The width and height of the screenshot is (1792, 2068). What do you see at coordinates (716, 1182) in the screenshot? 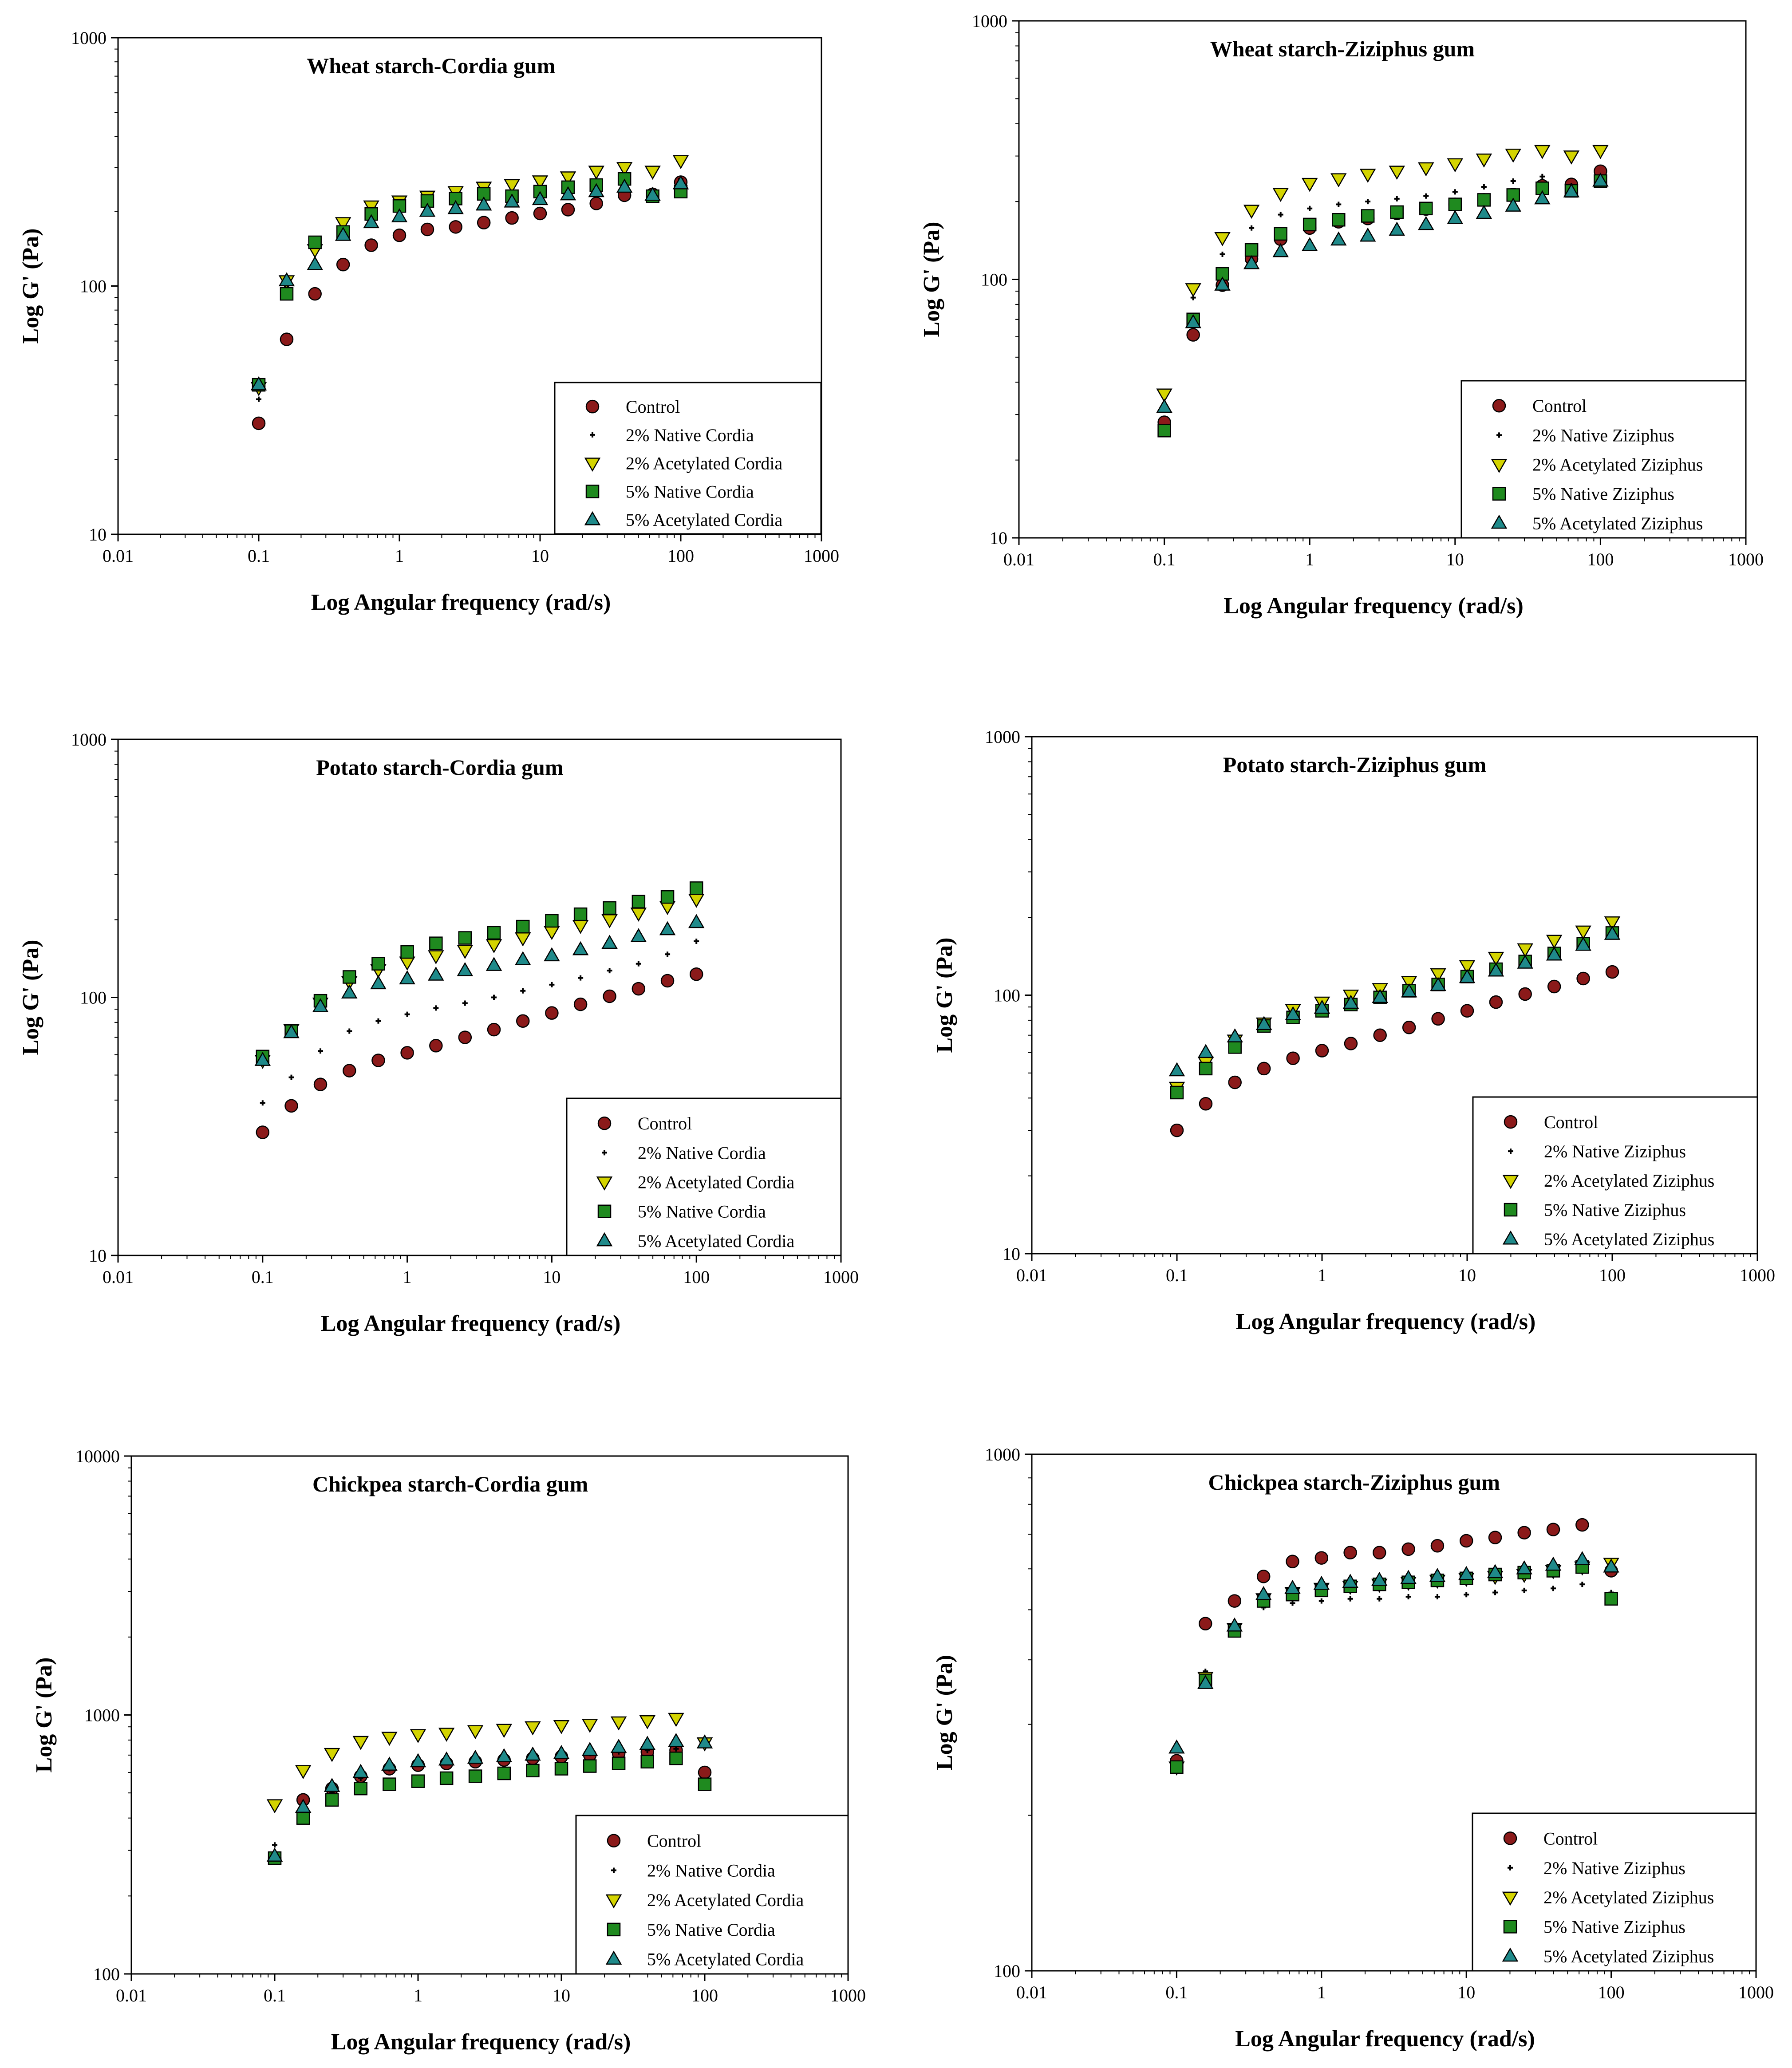
I see `legend-label: 2% Acetylated Cordia` at bounding box center [716, 1182].